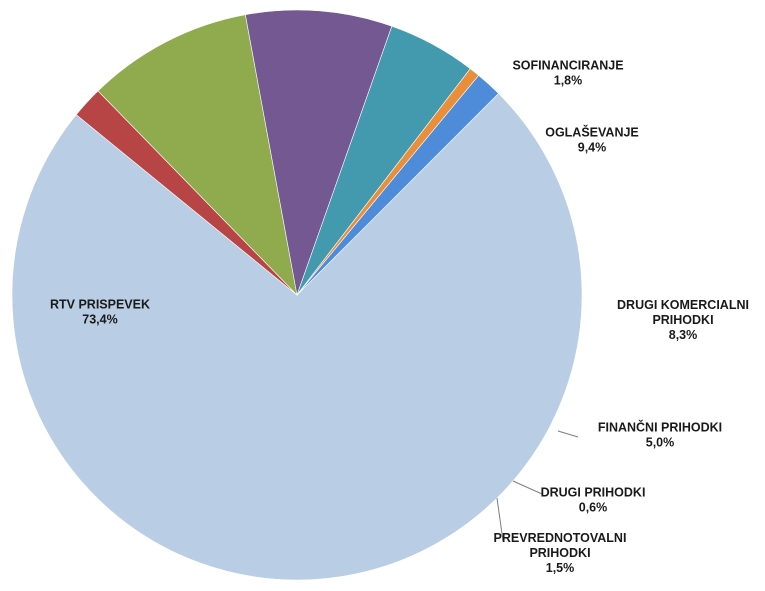  I want to click on pie-slice-prevrednotovalni-prihodki, so click(397, 185).